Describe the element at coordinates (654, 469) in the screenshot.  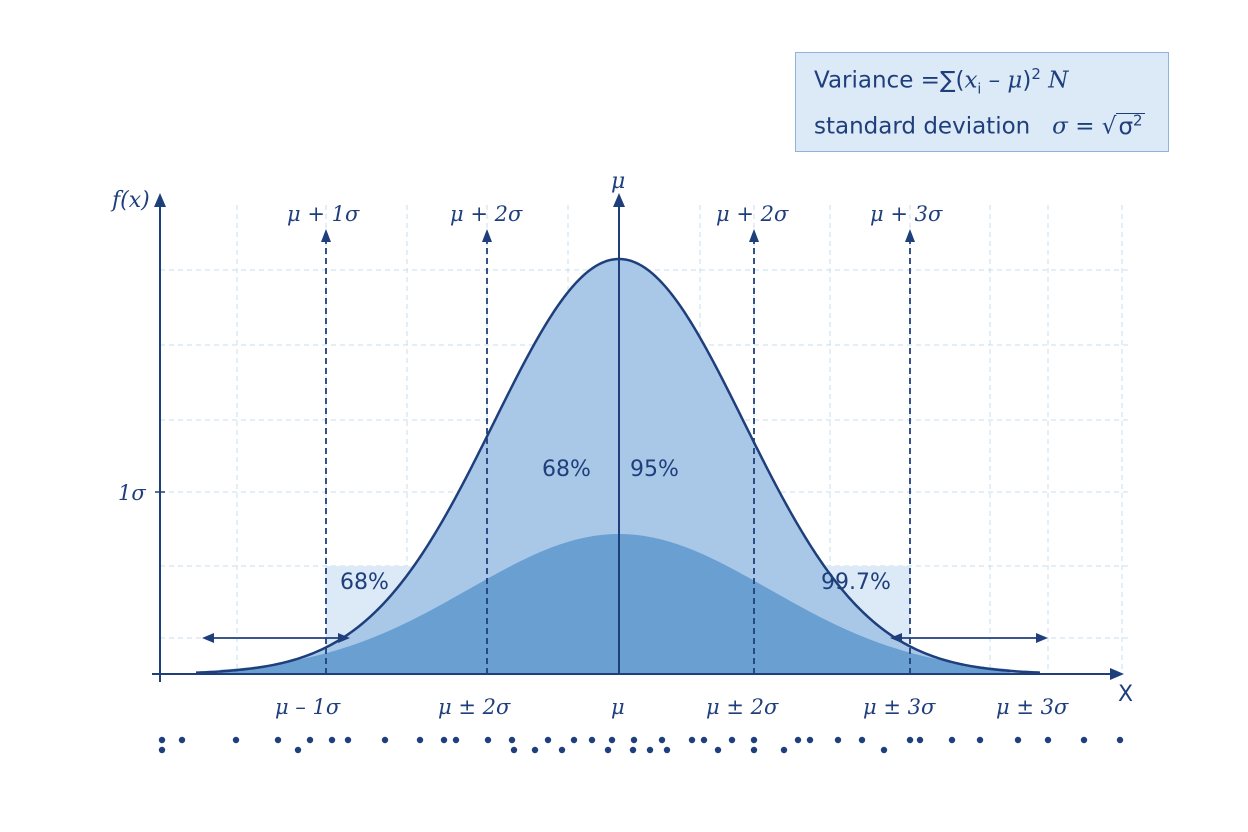
I see `inner-right-percent: 95%` at that location.